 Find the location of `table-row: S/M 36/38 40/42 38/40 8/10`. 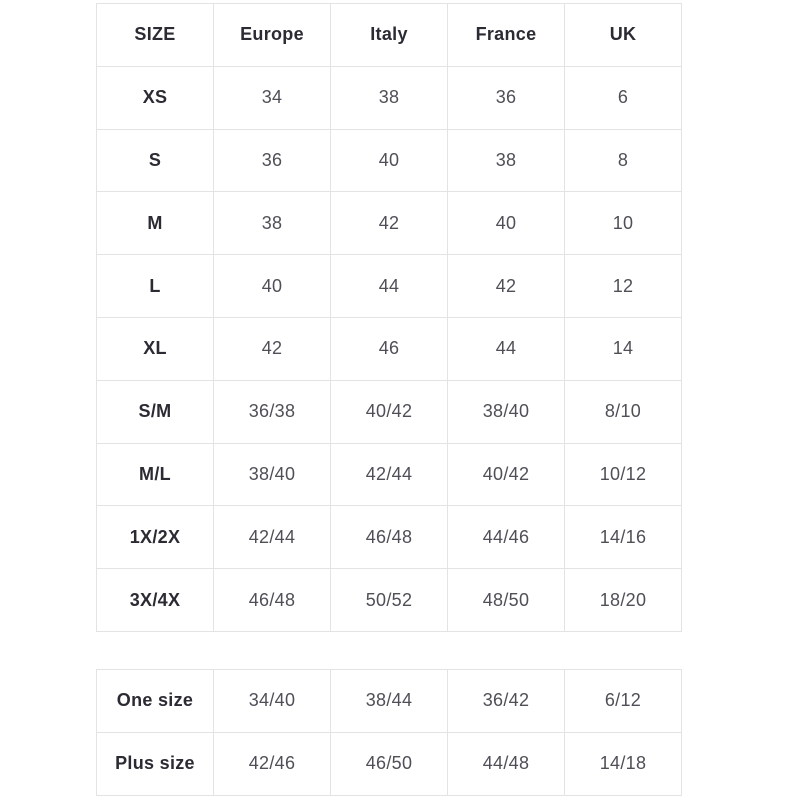

table-row: S/M 36/38 40/42 38/40 8/10 is located at coordinates (389, 411).